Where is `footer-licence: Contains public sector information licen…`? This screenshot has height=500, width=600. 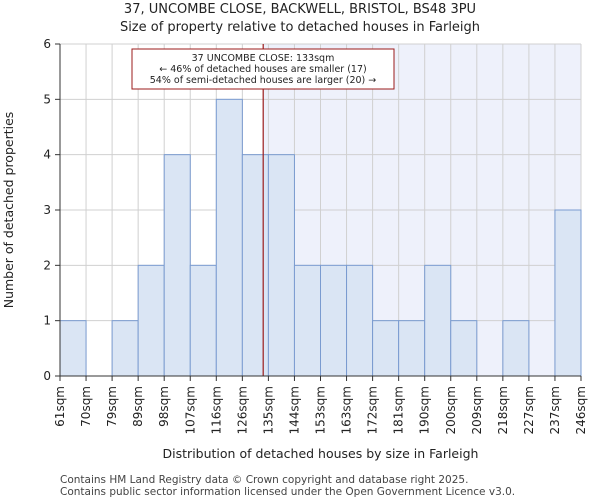 footer-licence: Contains public sector information licen… is located at coordinates (288, 492).